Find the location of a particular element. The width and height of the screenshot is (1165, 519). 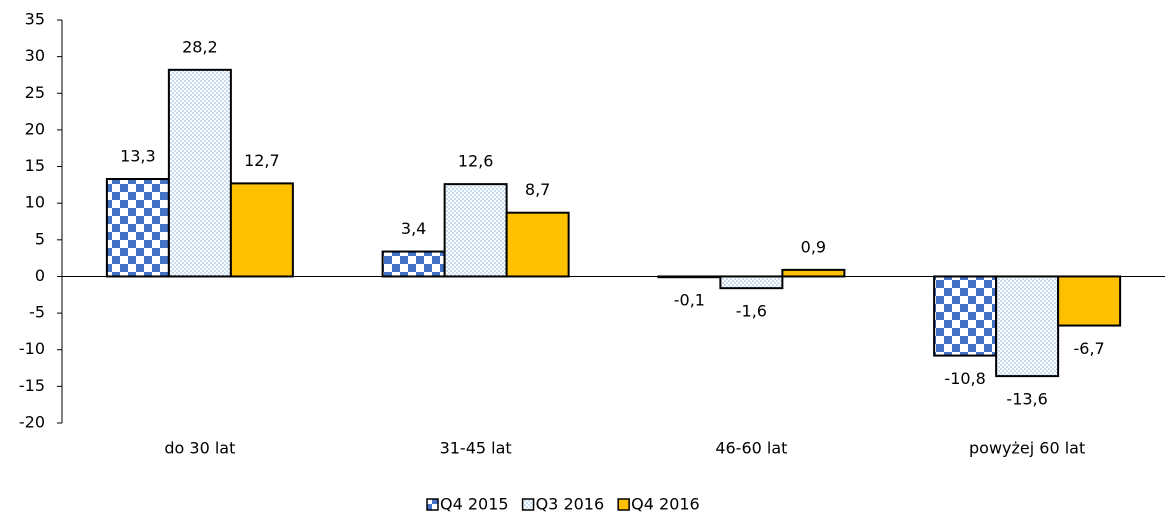

data-label: 3,4 is located at coordinates (413, 228).